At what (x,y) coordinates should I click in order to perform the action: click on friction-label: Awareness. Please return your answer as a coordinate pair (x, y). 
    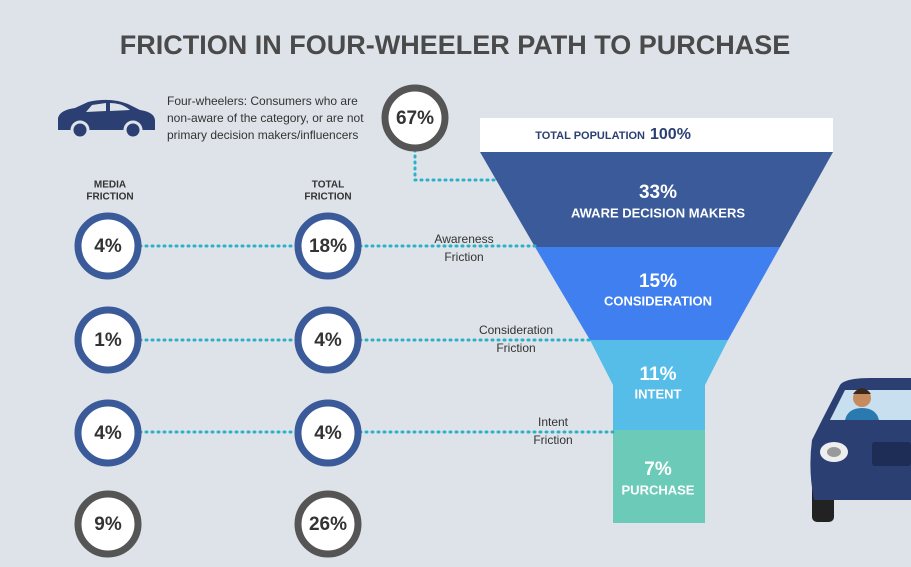
    Looking at the image, I should click on (463, 239).